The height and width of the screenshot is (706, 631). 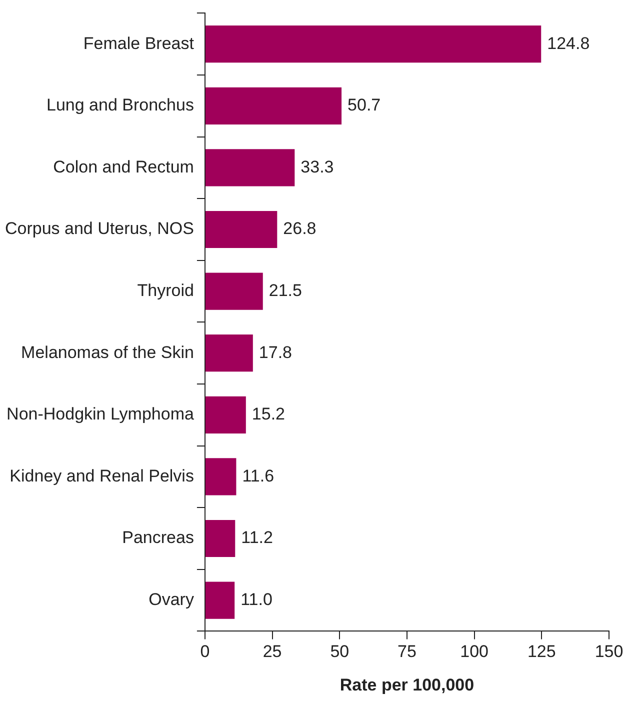 I want to click on data-label: 11.6, so click(x=258, y=476).